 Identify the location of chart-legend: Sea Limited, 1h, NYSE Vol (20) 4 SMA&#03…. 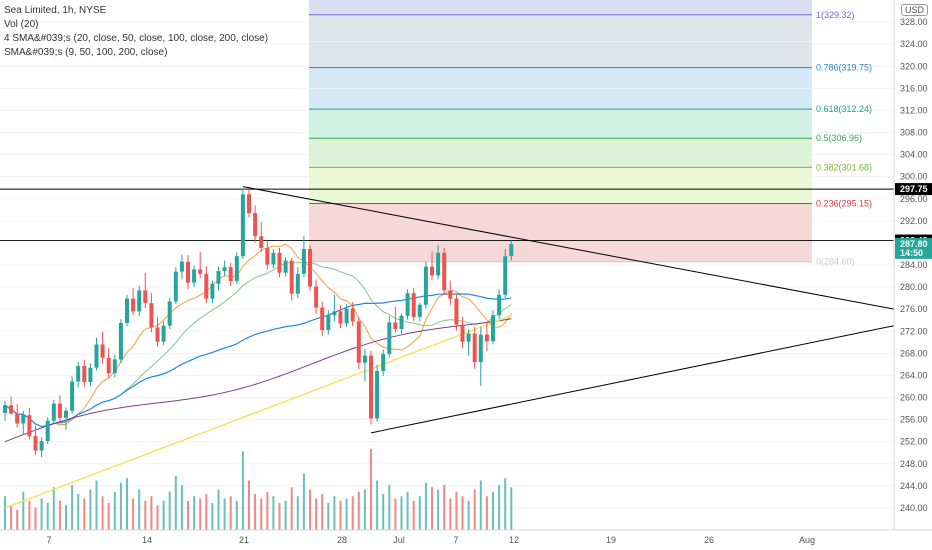
(136, 32).